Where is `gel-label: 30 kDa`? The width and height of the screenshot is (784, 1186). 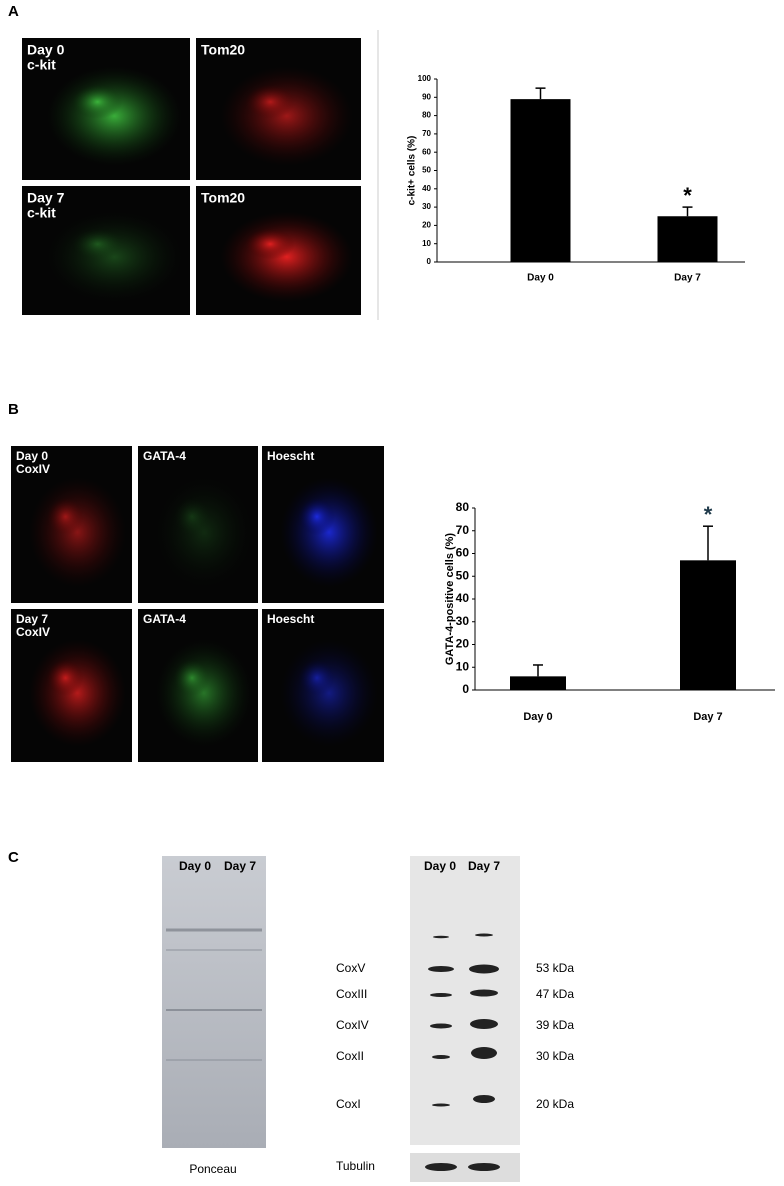 gel-label: 30 kDa is located at coordinates (555, 1056).